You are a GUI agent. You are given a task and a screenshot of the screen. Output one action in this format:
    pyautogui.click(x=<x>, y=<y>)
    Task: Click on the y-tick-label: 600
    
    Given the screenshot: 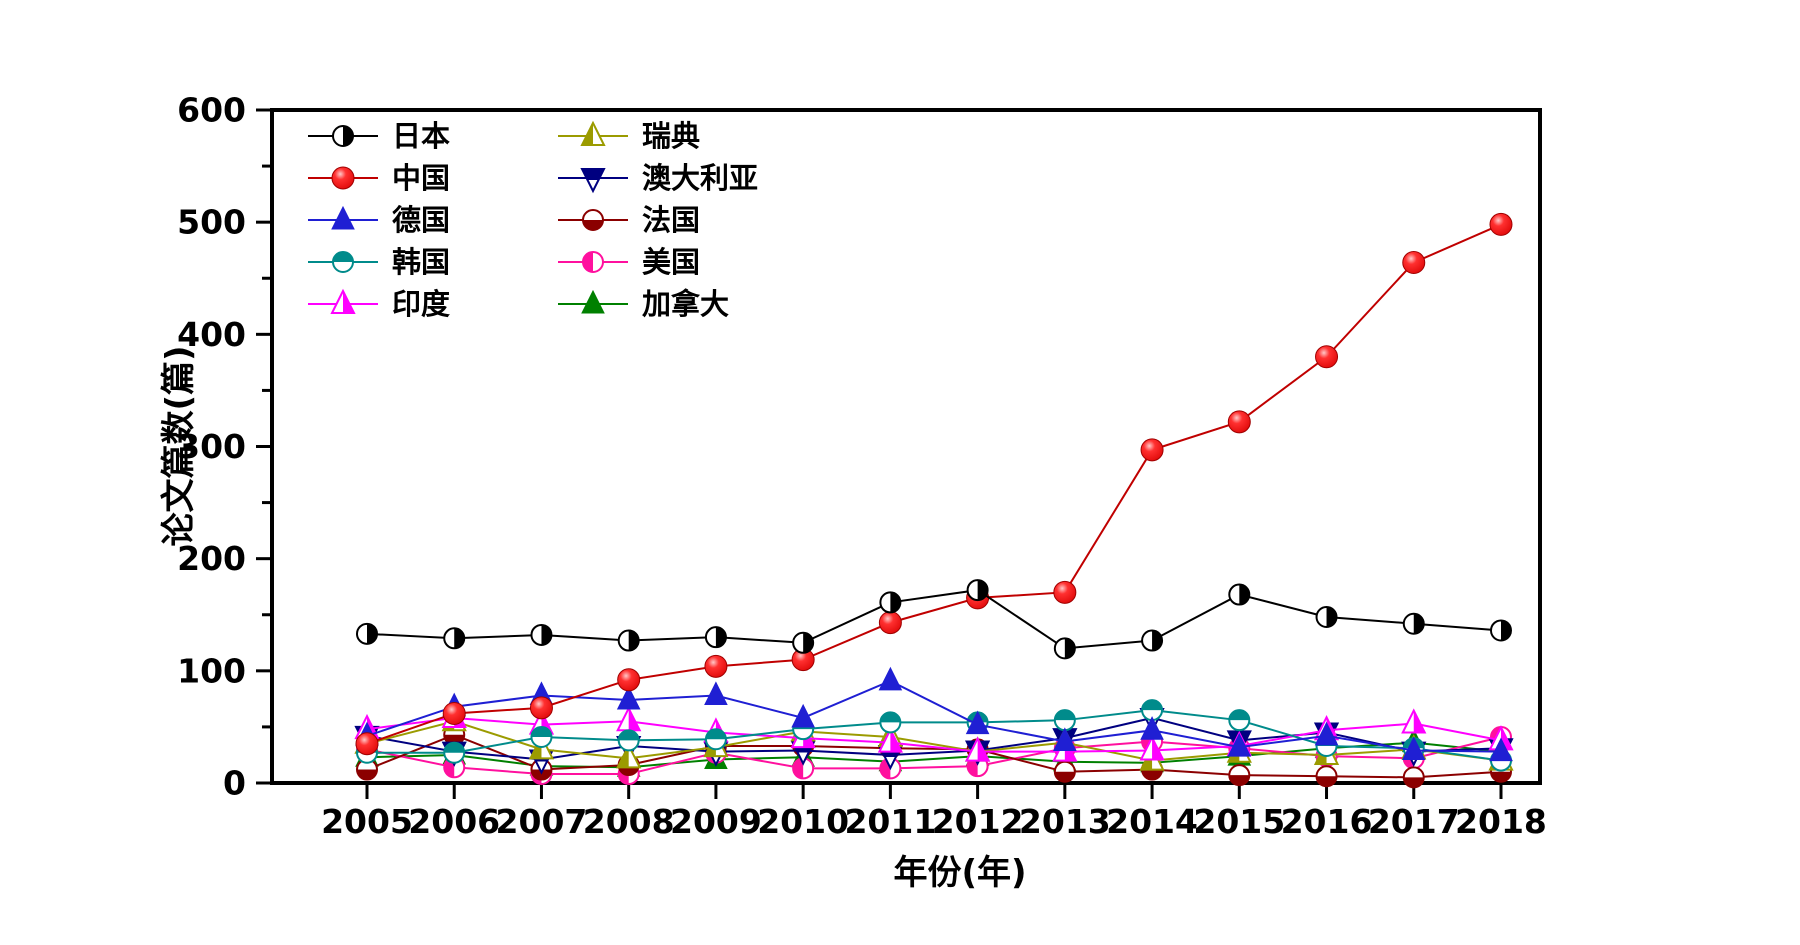 What is the action you would take?
    pyautogui.click(x=211, y=110)
    